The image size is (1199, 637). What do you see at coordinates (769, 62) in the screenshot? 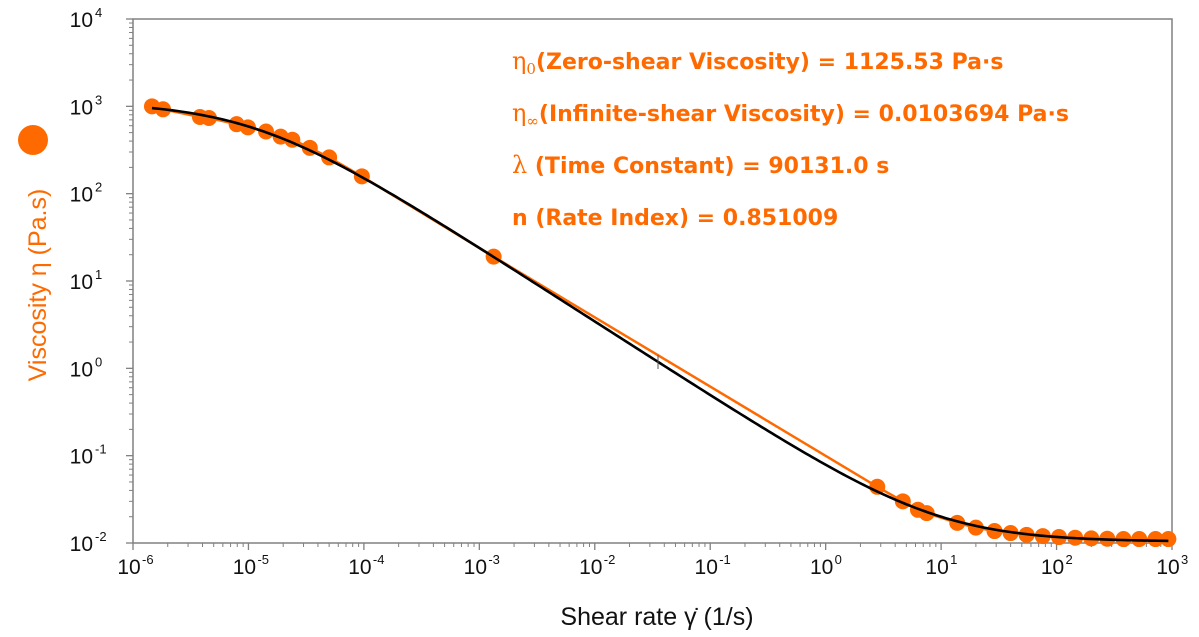
I see `parameter-text: (Zero-shear Viscosity) = 1125.53 Pa·s` at bounding box center [769, 62].